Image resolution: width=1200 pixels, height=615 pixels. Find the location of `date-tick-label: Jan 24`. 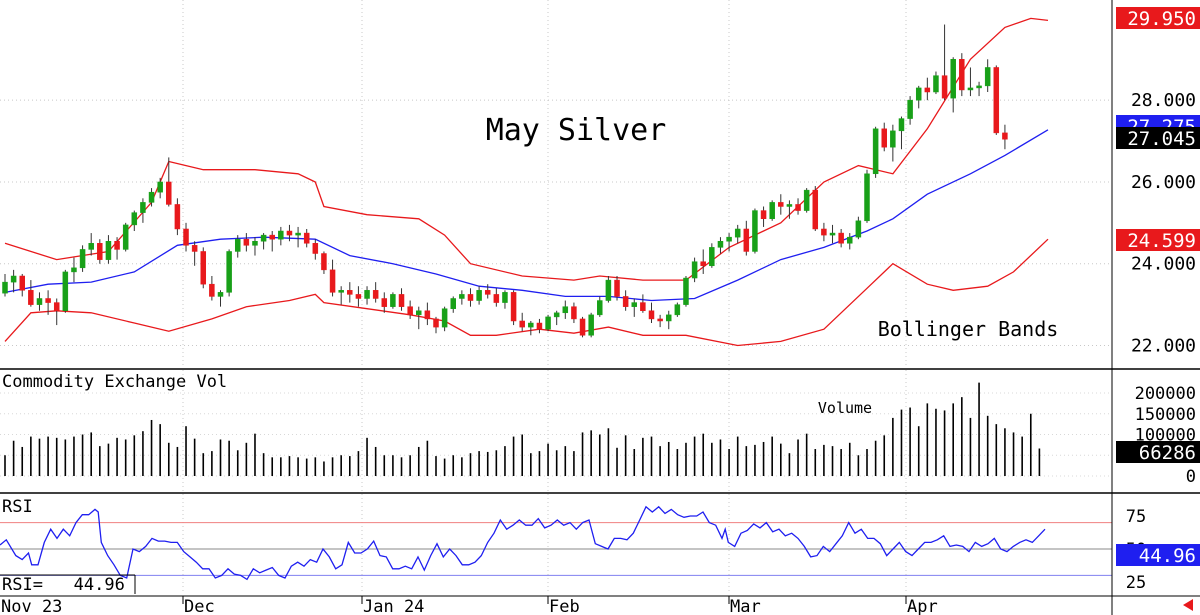

date-tick-label: Jan 24 is located at coordinates (393, 606).